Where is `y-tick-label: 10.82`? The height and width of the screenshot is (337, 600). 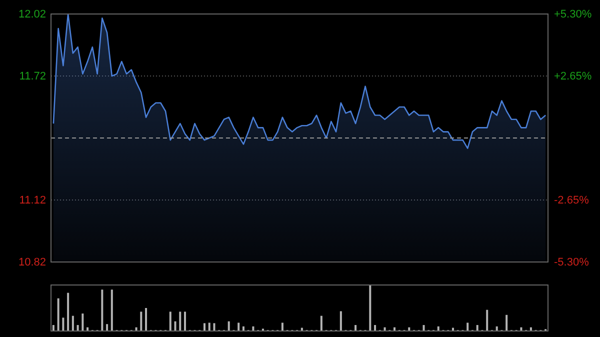 y-tick-label: 10.82 is located at coordinates (32, 262).